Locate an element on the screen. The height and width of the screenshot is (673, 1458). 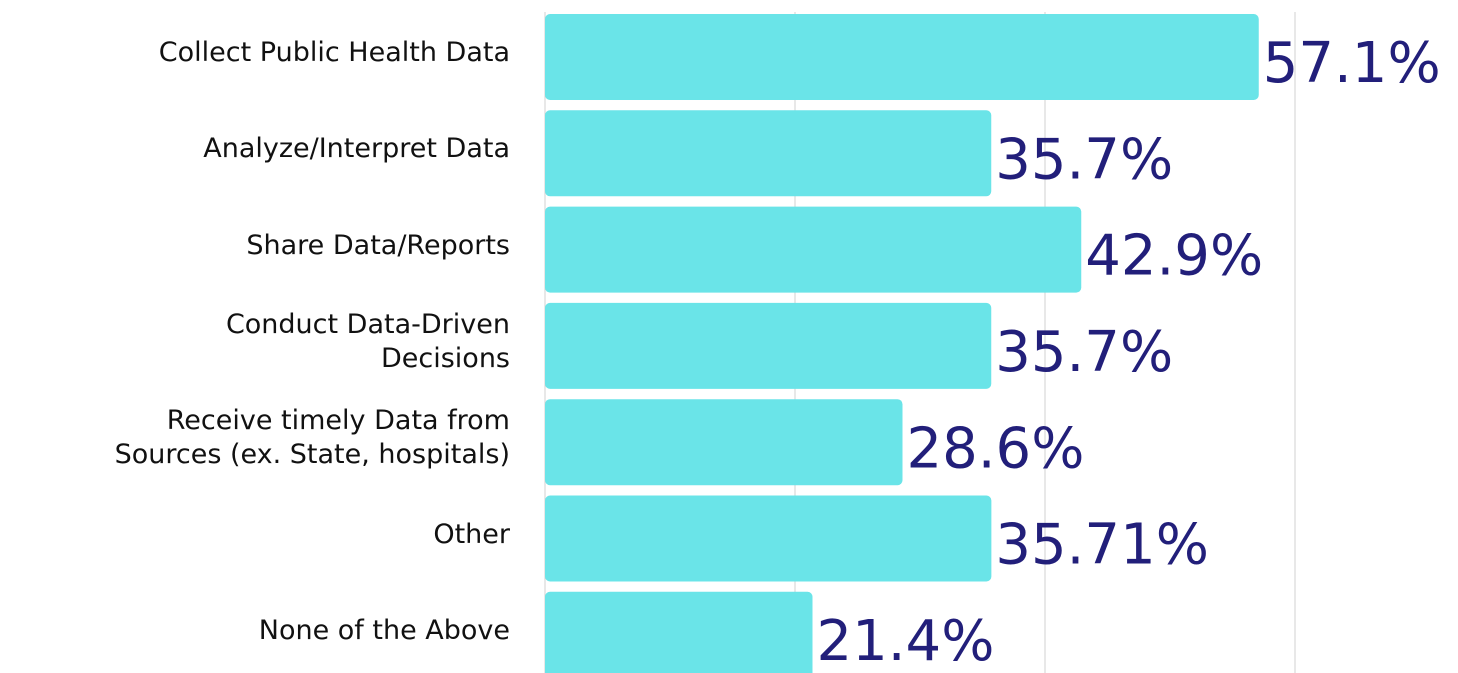
category-label: Collect Public Health Data is located at coordinates (334, 52).